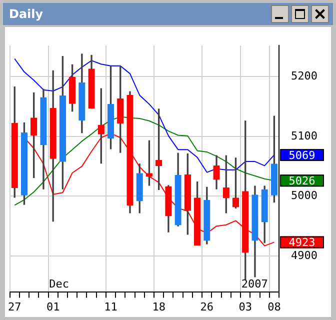 This screenshot has width=336, height=320. Describe the element at coordinates (159, 307) in the screenshot. I see `x-tick-label: 18` at that location.